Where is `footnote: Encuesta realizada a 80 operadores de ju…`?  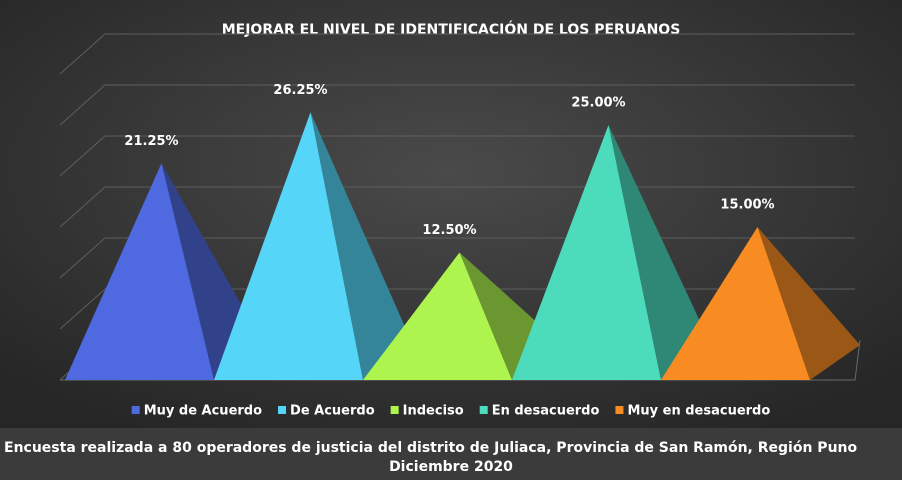 footnote: Encuesta realizada a 80 operadores de ju… is located at coordinates (431, 448).